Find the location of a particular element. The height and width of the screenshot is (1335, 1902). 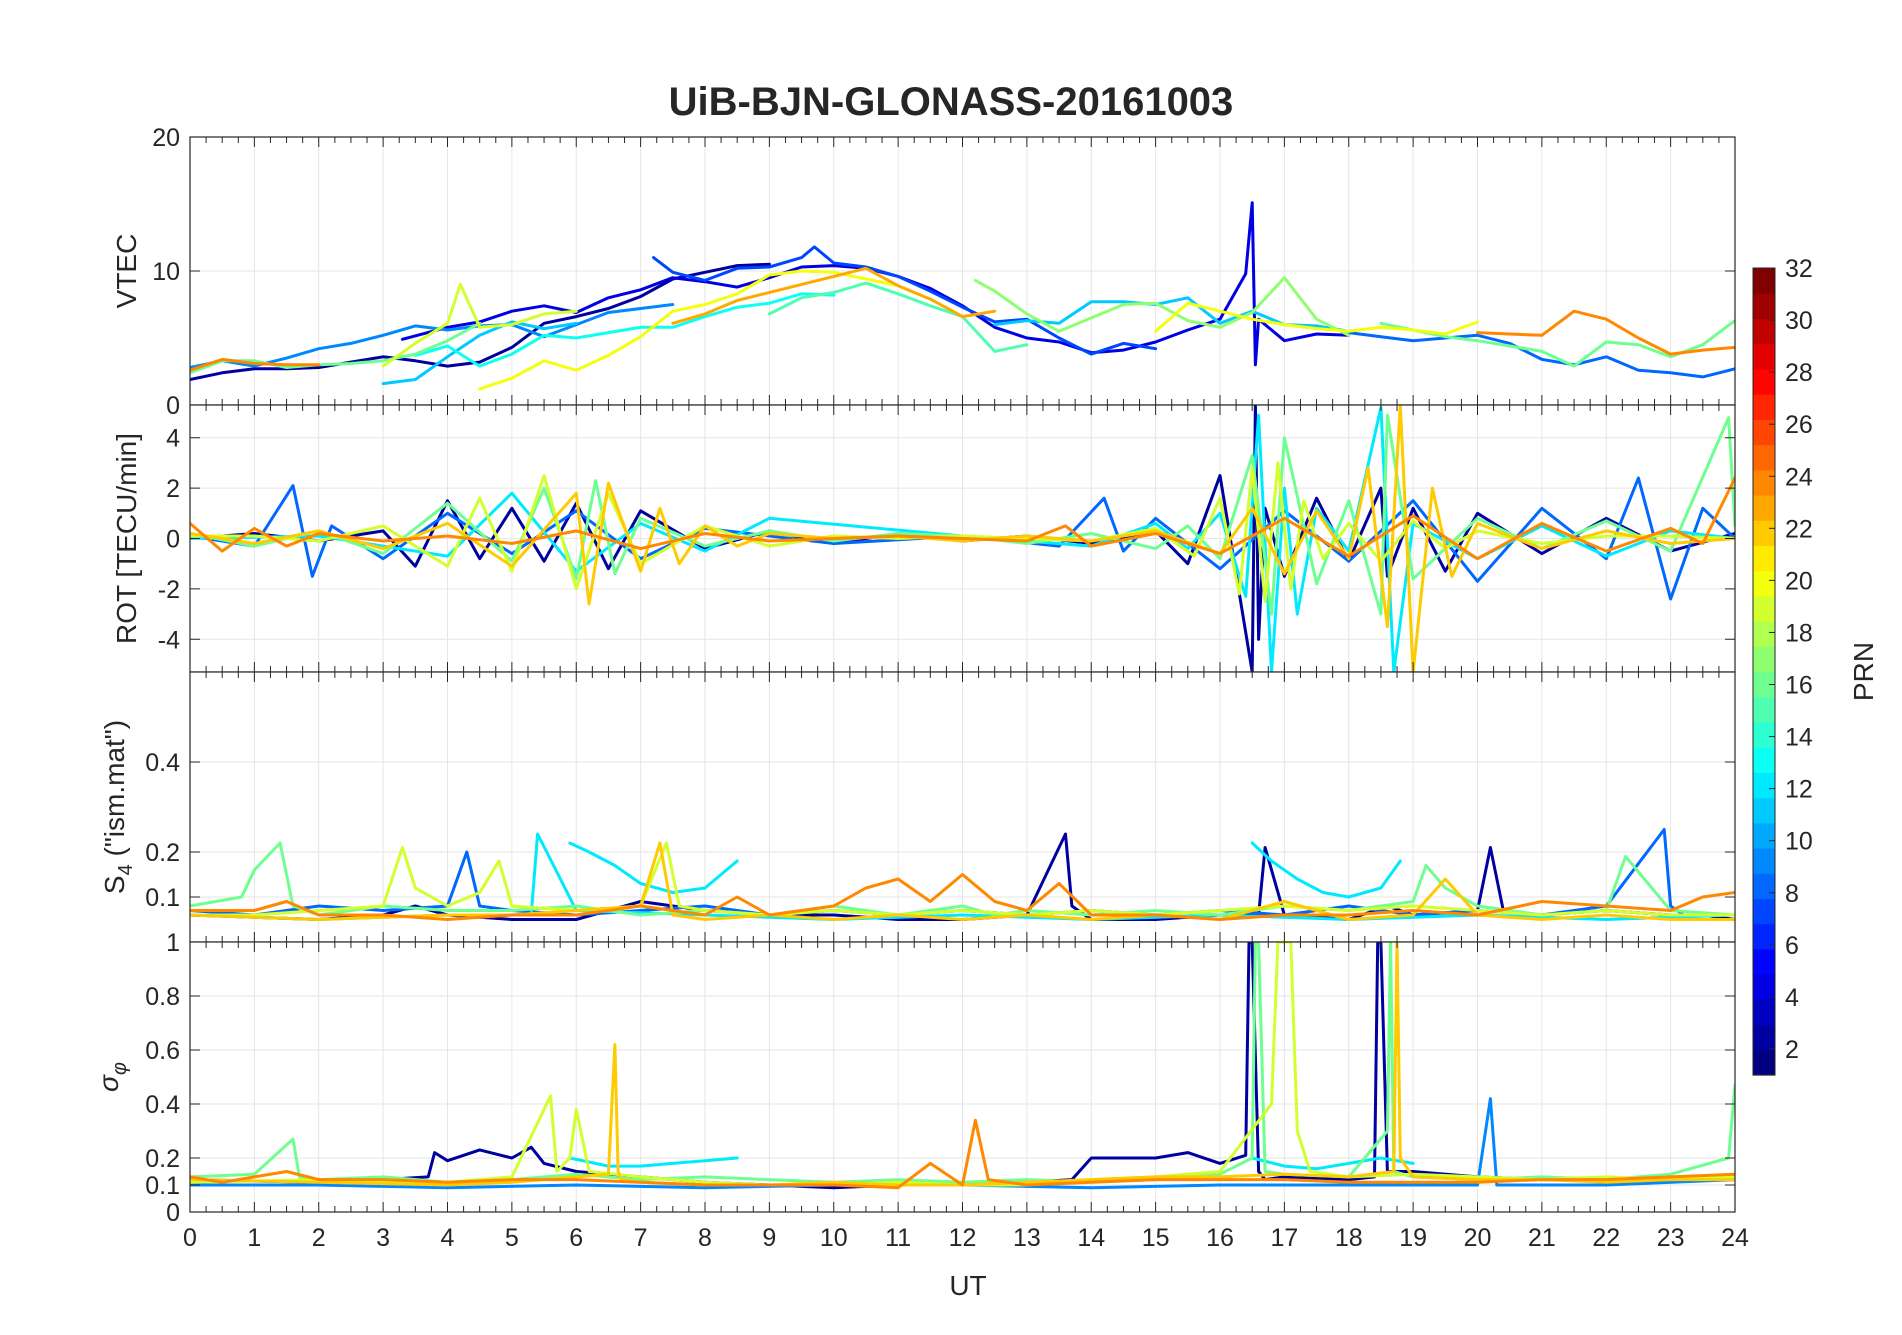

x-tick-label: 10 is located at coordinates (834, 1238).